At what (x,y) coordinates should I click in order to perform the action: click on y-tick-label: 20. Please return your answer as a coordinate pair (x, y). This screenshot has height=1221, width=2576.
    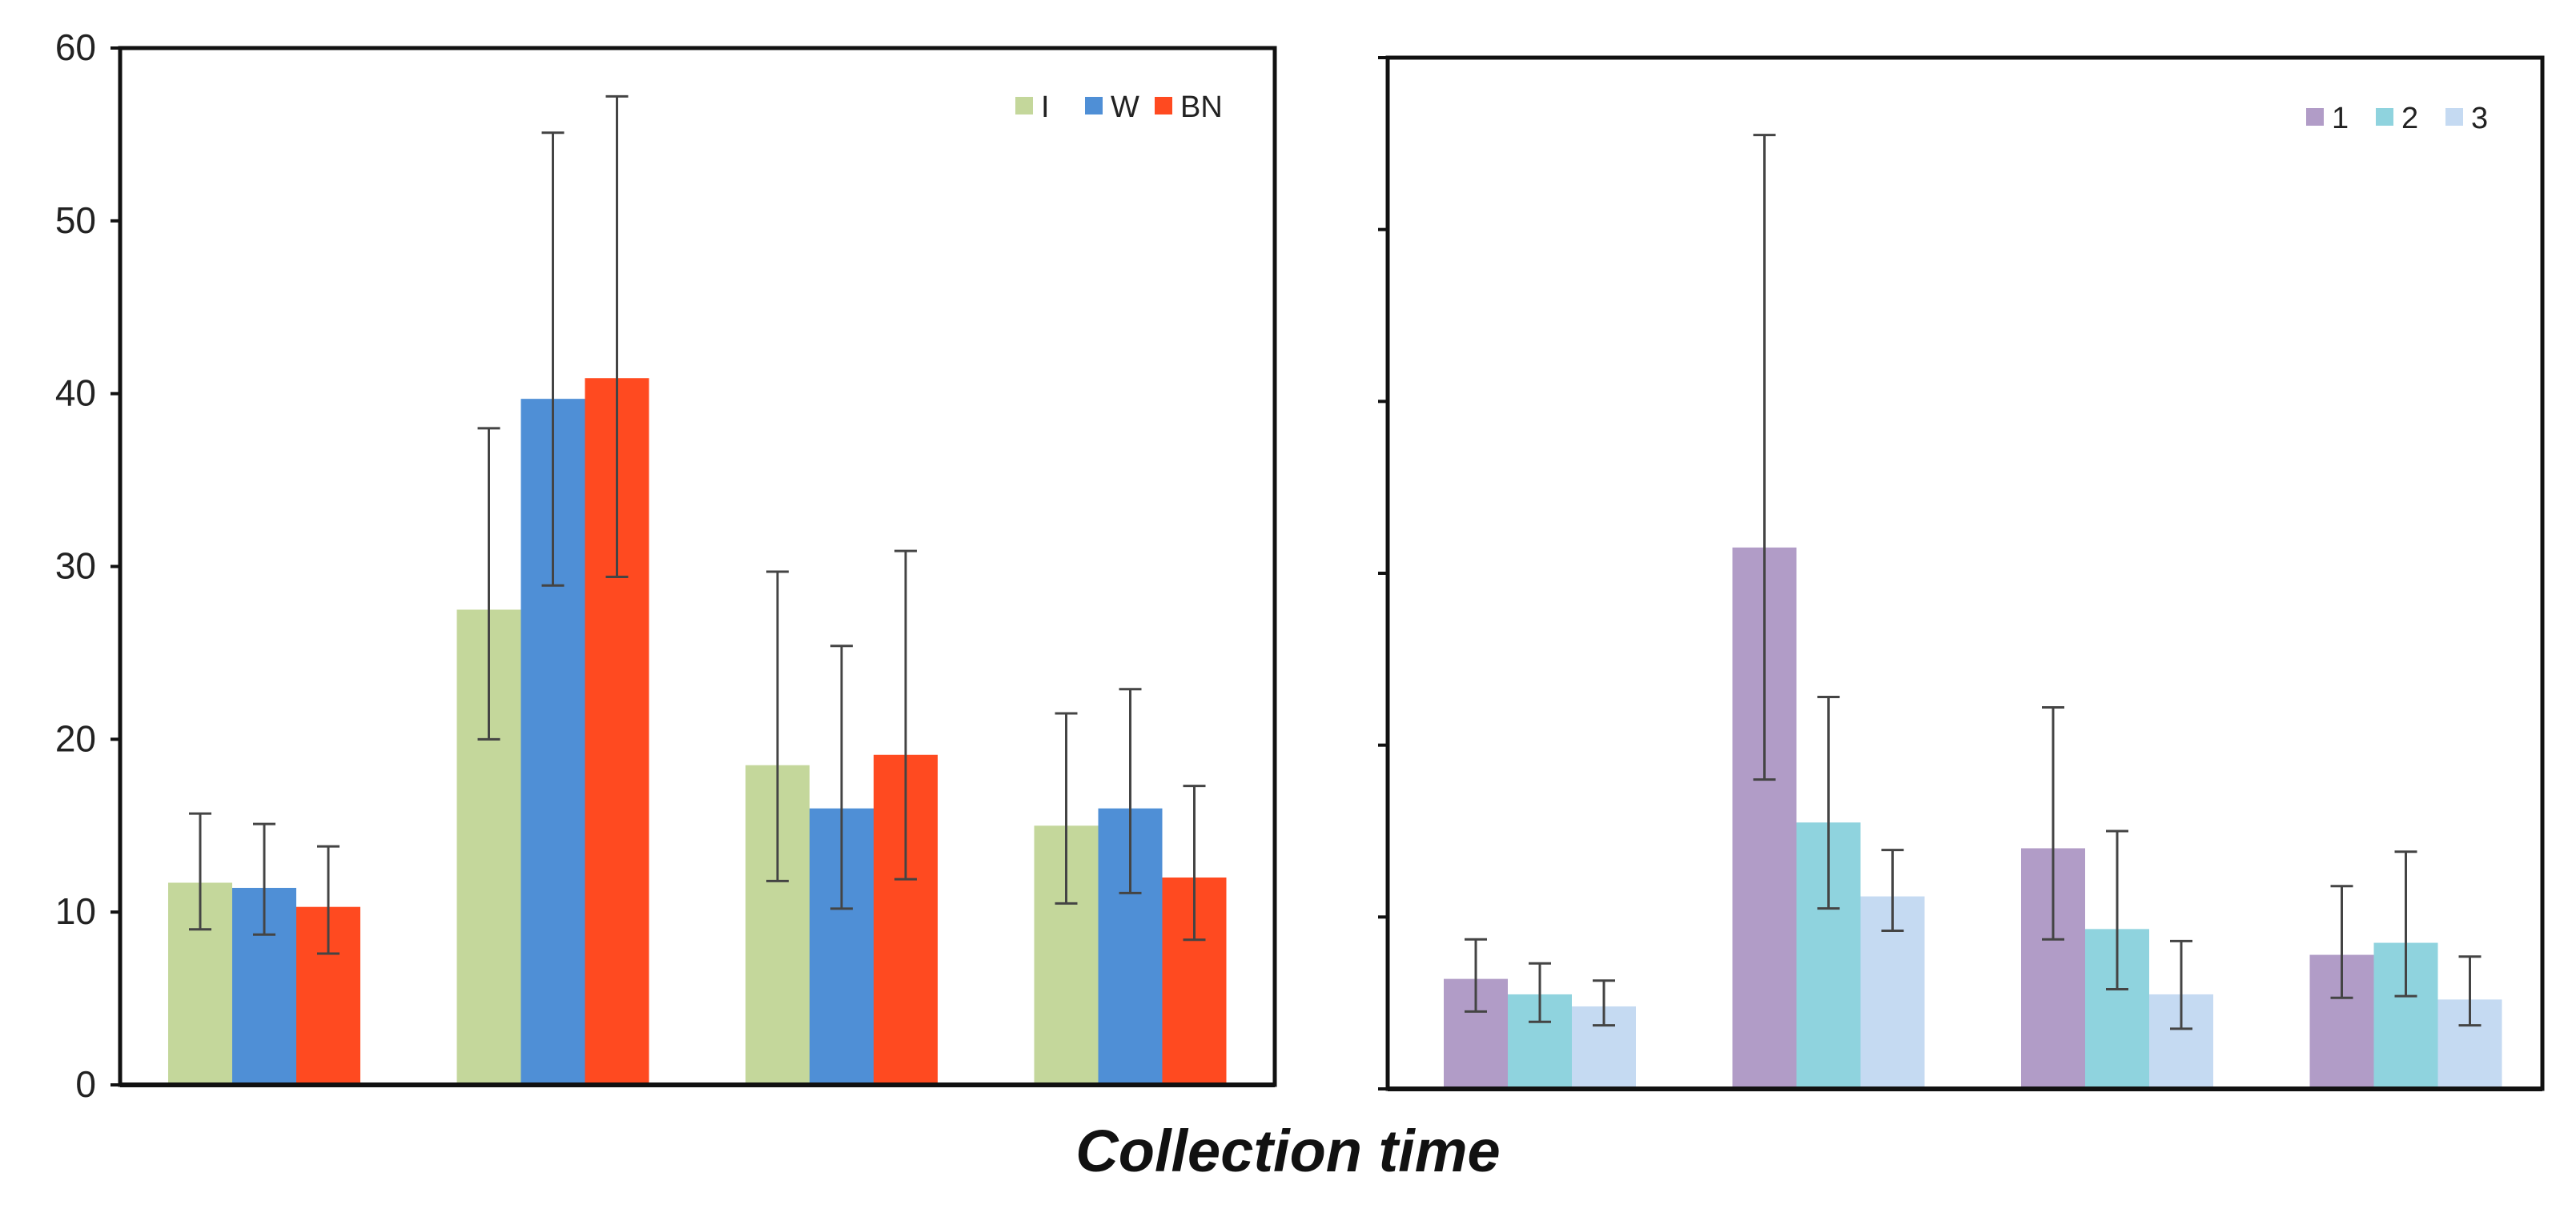
    Looking at the image, I should click on (75, 738).